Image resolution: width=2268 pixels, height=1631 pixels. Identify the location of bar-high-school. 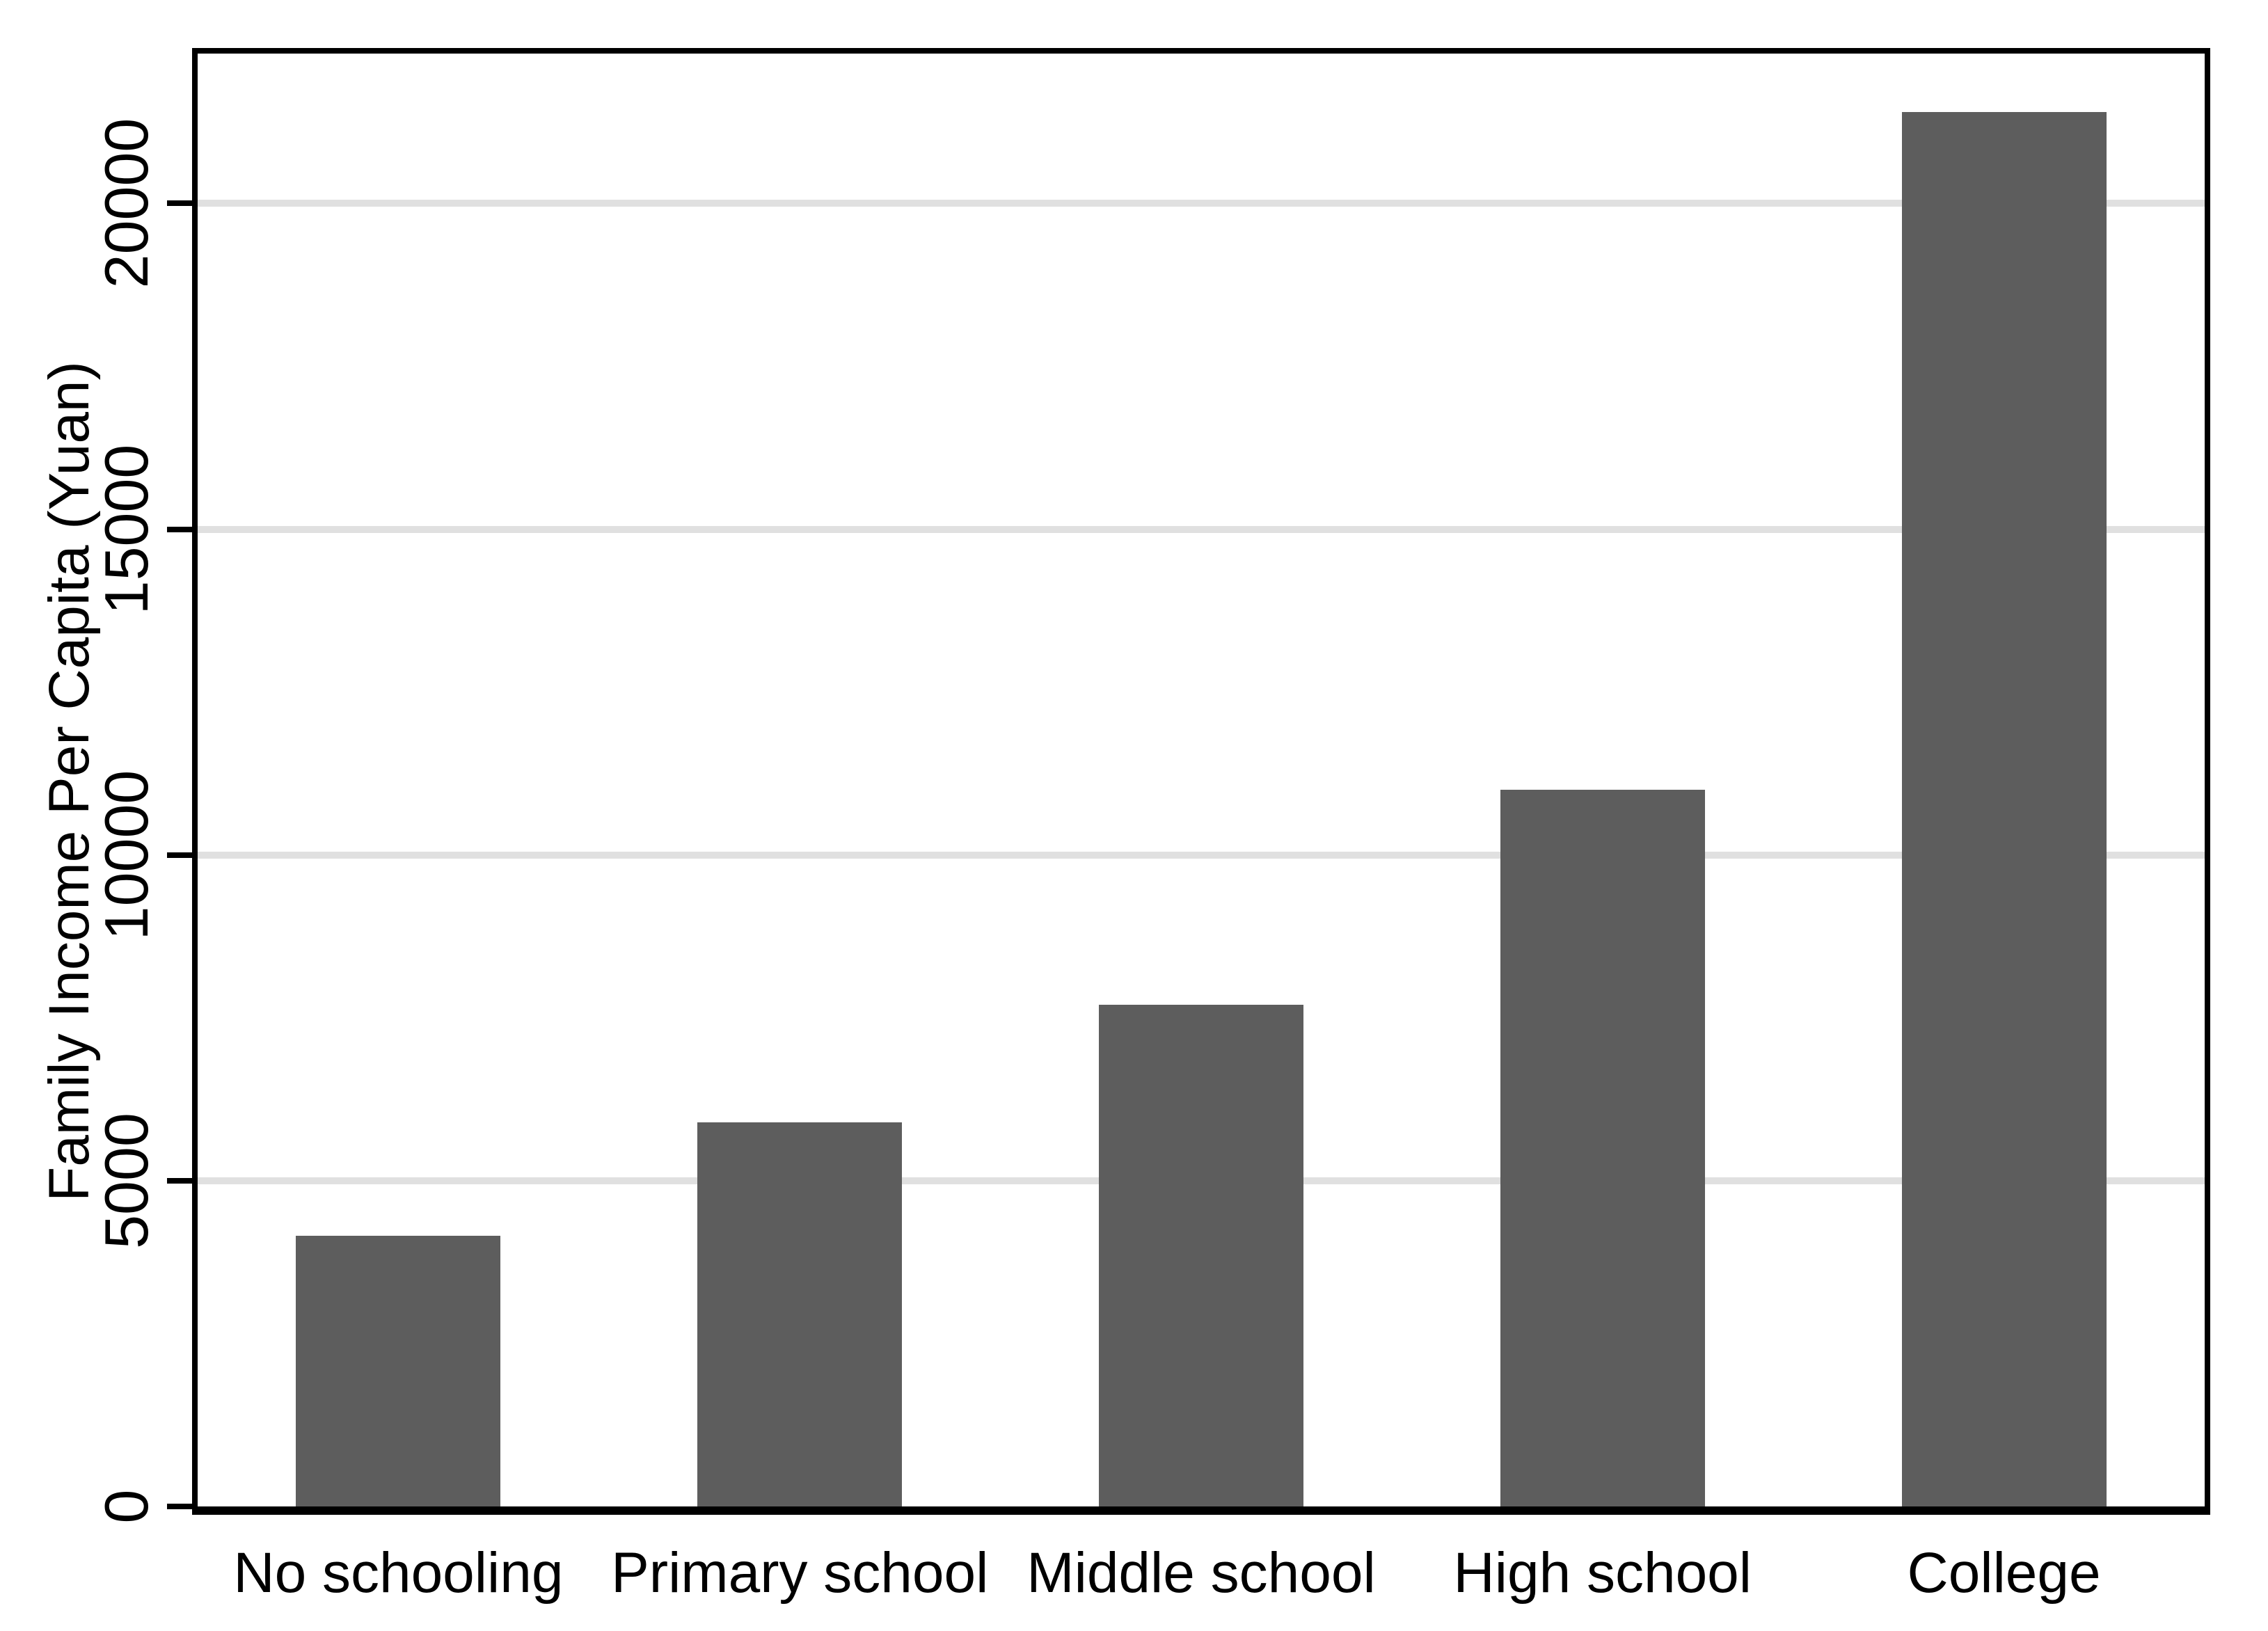
(1603, 1148).